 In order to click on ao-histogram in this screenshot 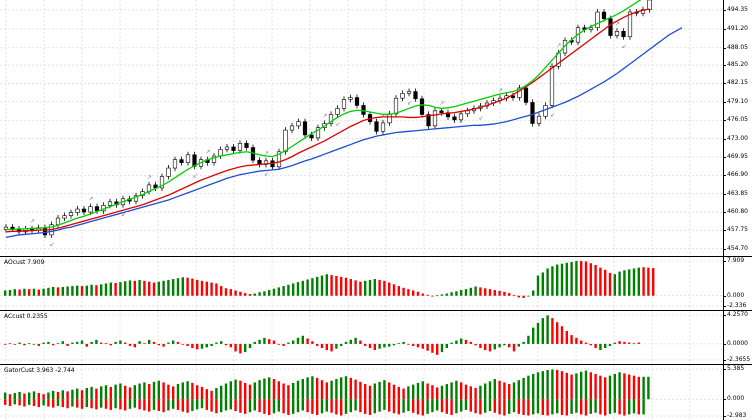, I will do `click(361, 283)`.